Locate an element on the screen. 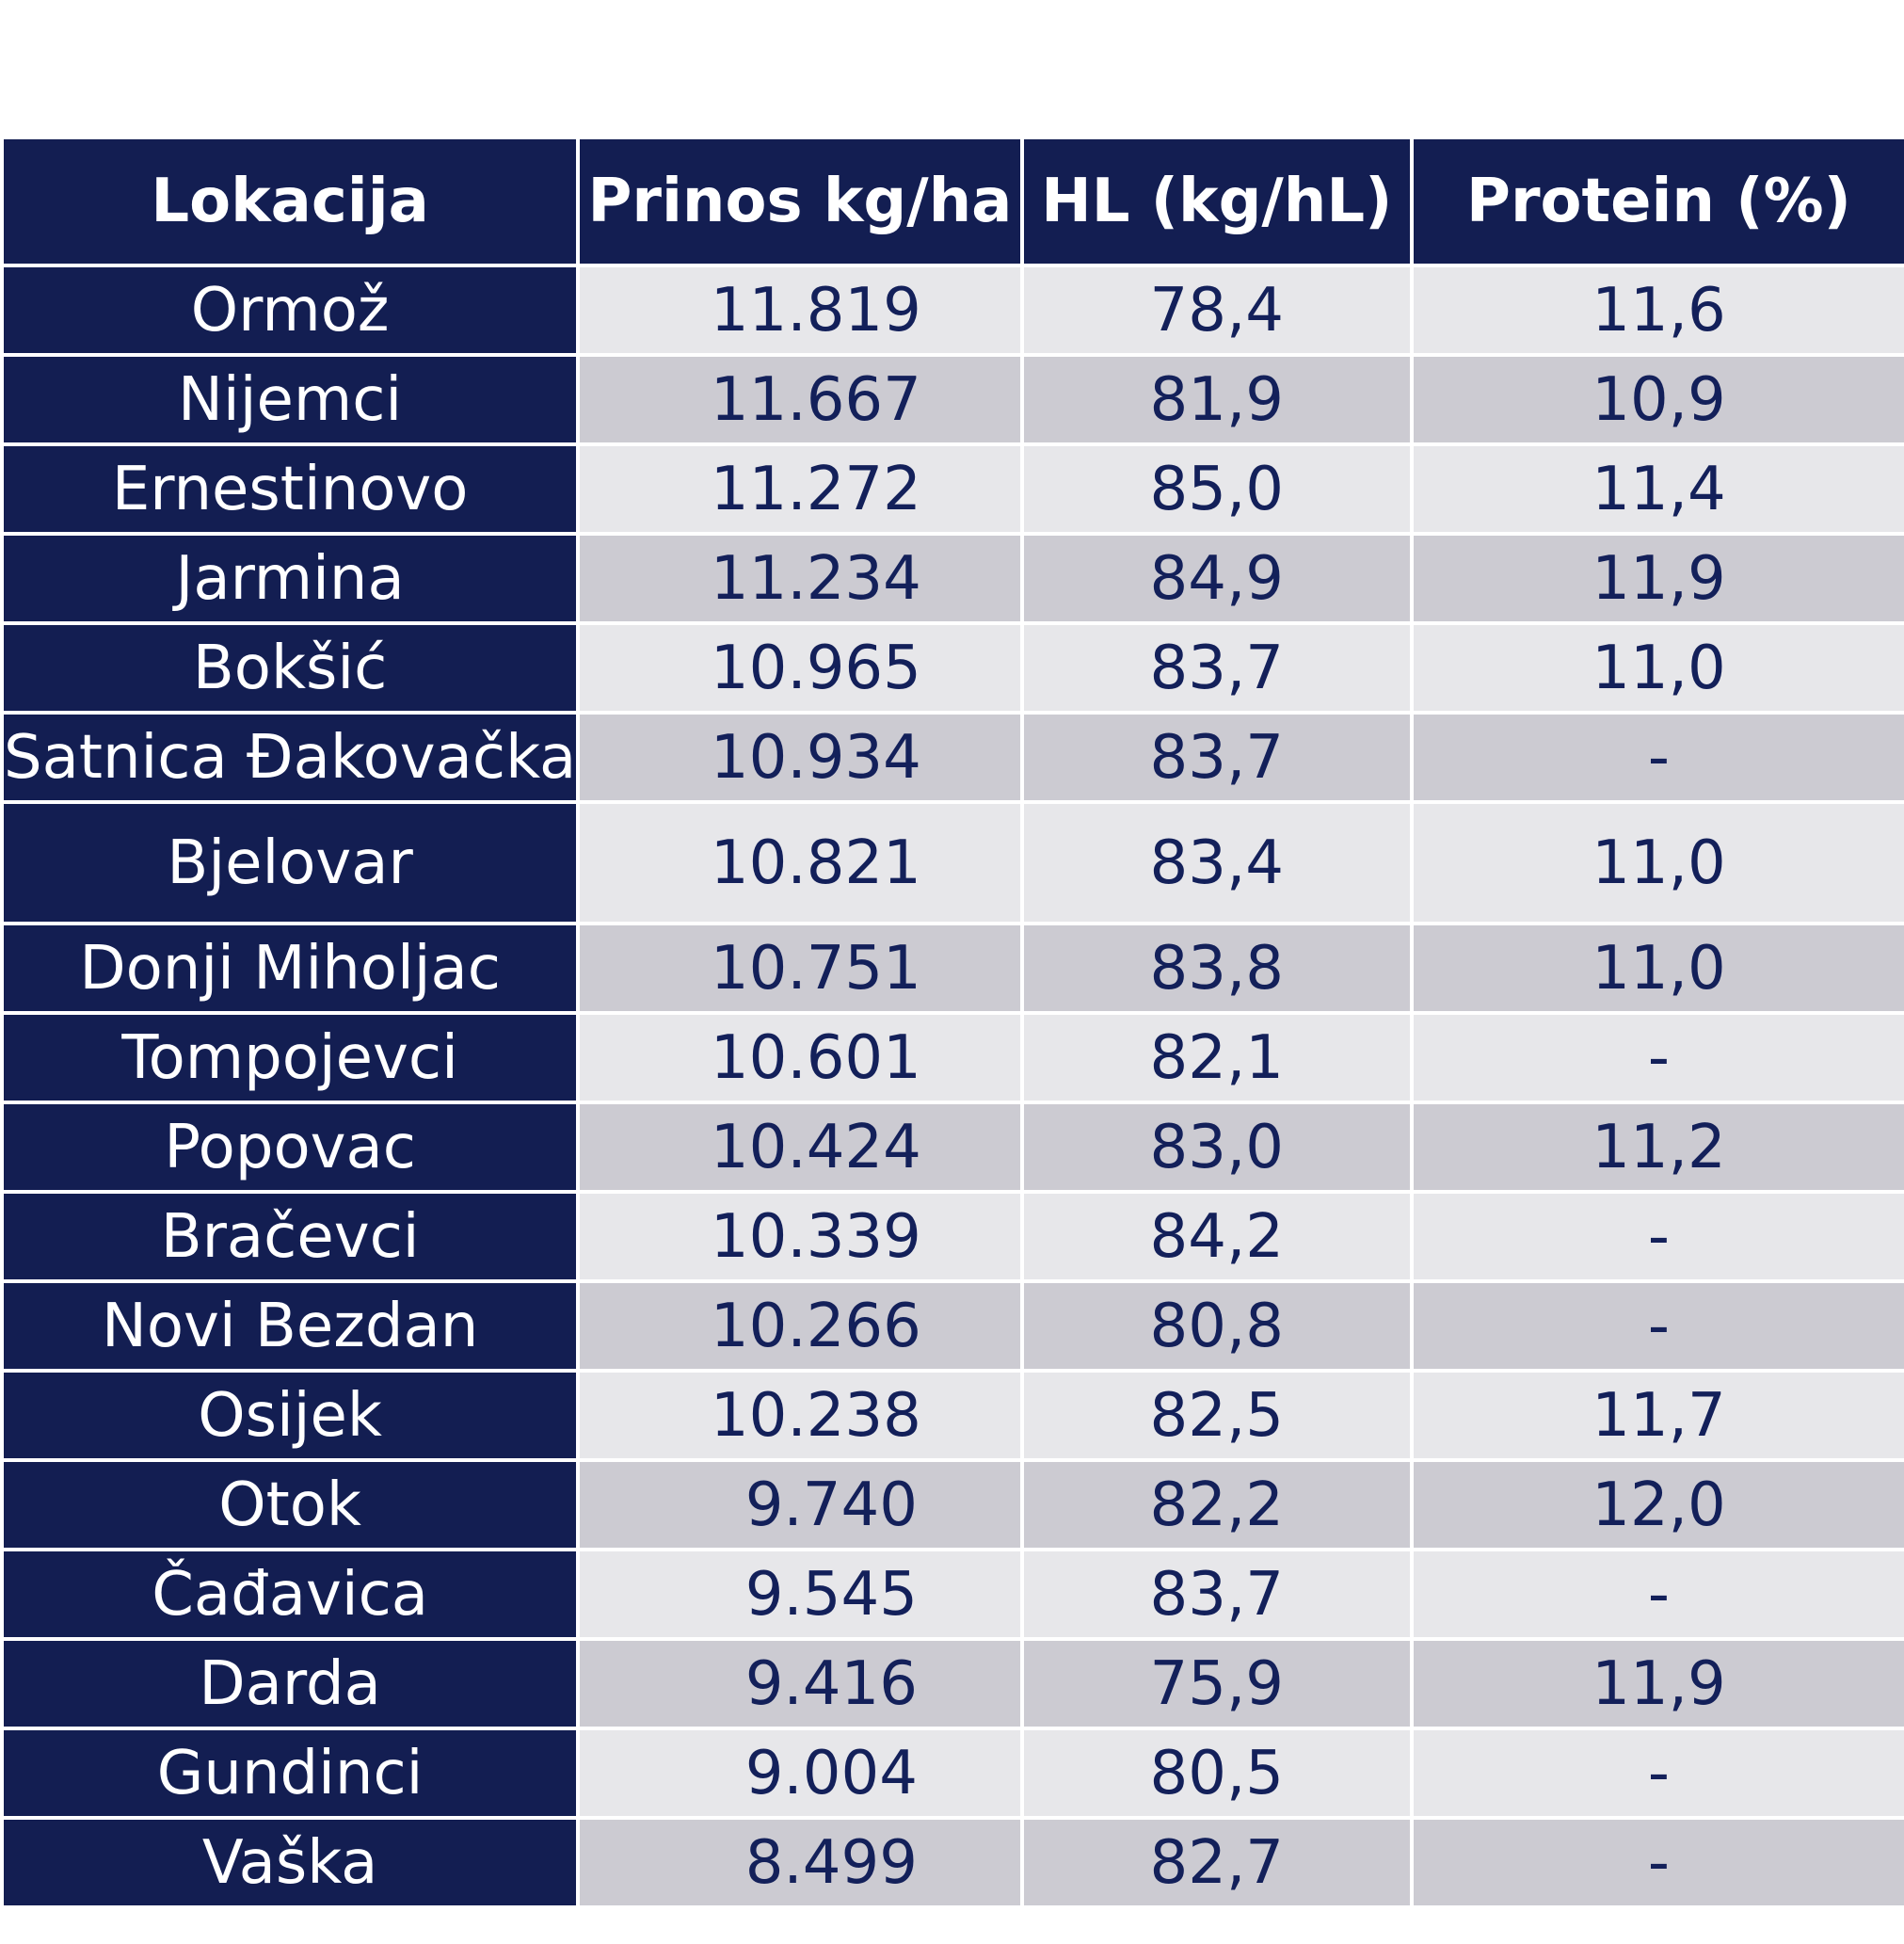 The width and height of the screenshot is (1904, 1944). cell-protein: 11,6 is located at coordinates (1658, 310).